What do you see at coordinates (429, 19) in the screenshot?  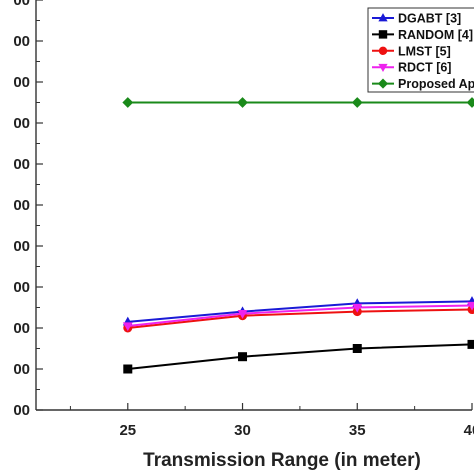 I see `legend-label: DGABT [3]` at bounding box center [429, 19].